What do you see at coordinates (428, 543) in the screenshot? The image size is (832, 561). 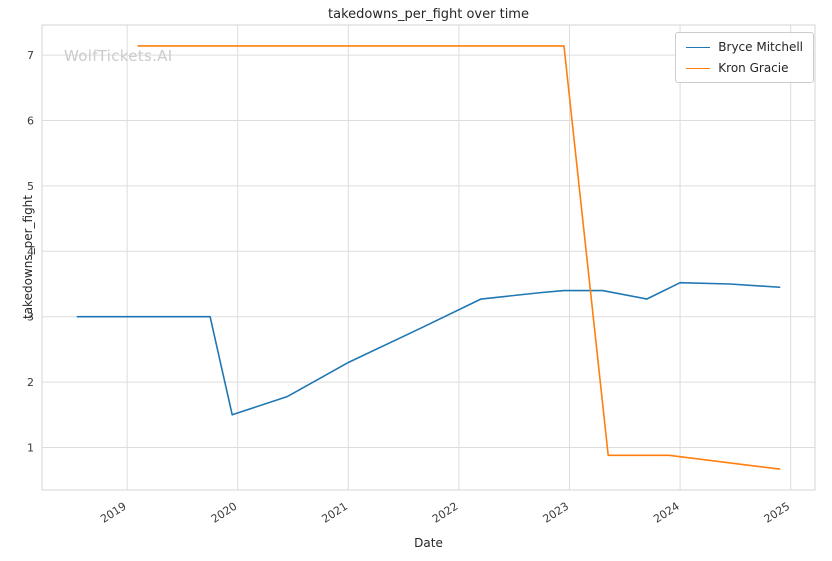 I see `x-axis-label: Date` at bounding box center [428, 543].